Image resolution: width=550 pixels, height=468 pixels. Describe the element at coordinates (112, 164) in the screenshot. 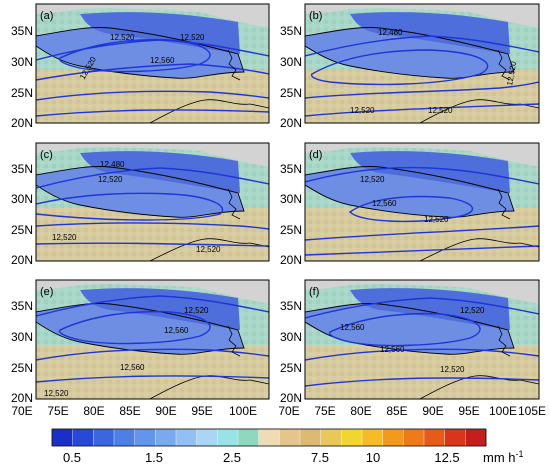

I see `contour-label: 12,480` at that location.